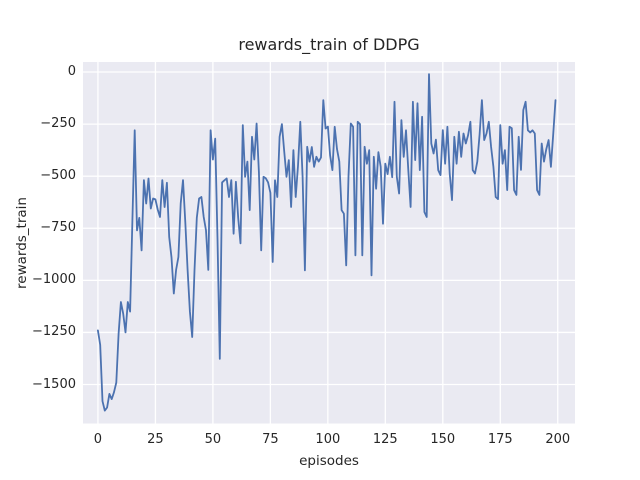  Describe the element at coordinates (54, 280) in the screenshot. I see `y-tick-label: −1000` at that location.